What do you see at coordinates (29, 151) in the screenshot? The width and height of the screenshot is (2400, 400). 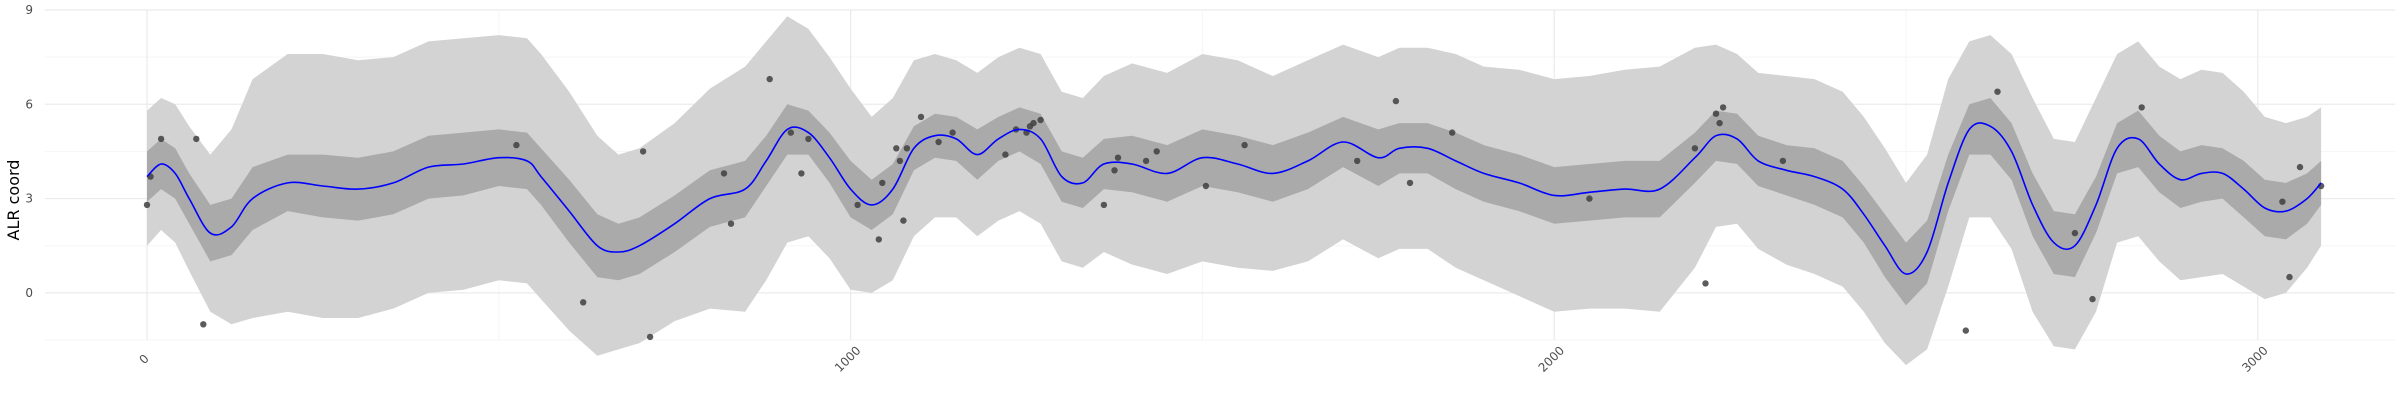 I see `y-axis-ticks: 0 3 6 9` at bounding box center [29, 151].